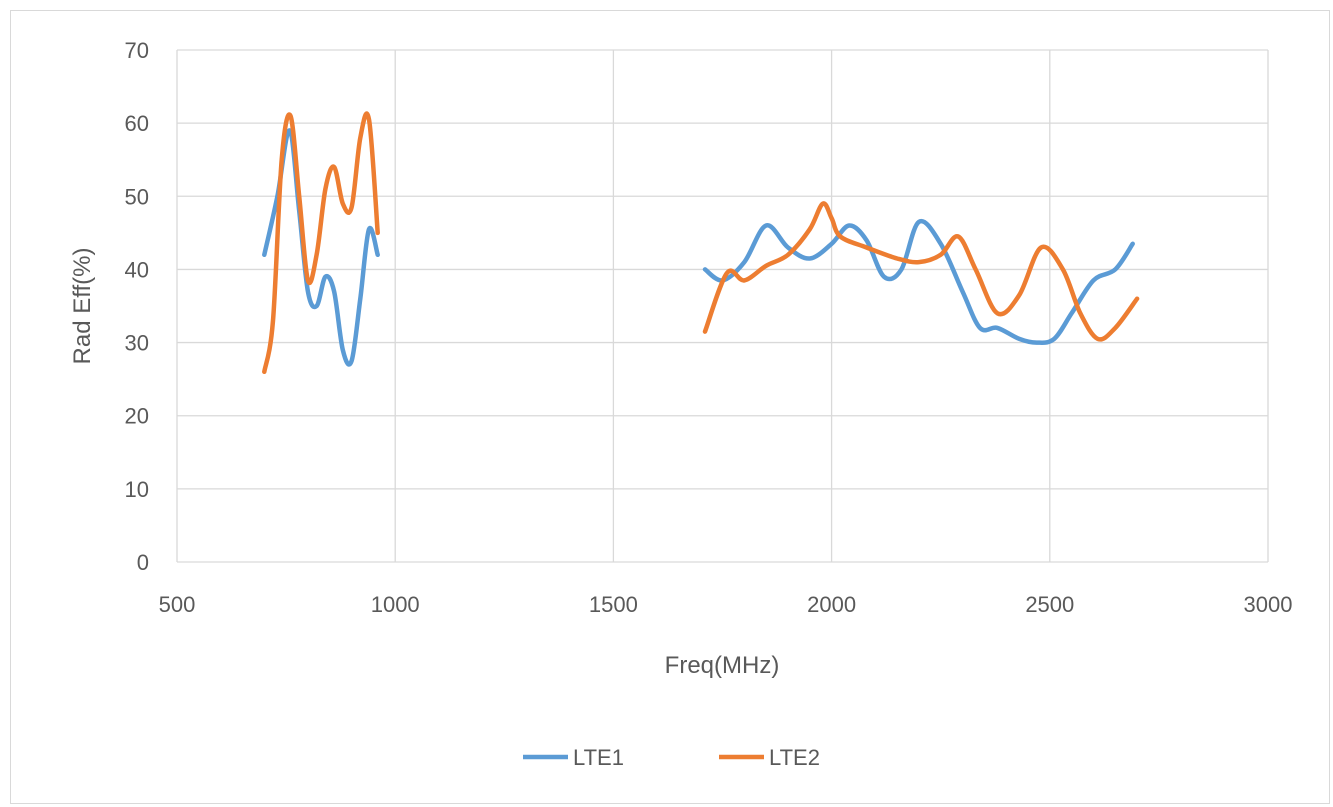 The width and height of the screenshot is (1333, 807). I want to click on x-tick-label: 2000, so click(831, 604).